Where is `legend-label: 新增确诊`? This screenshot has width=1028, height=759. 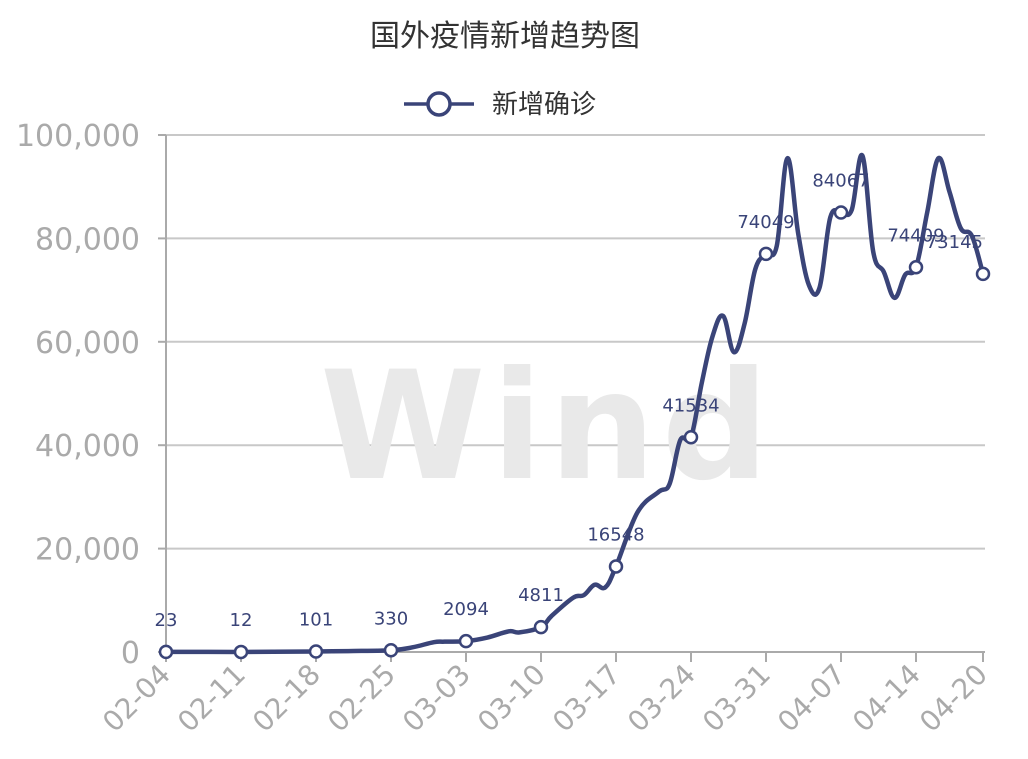
legend-label: 新增确诊 is located at coordinates (544, 105).